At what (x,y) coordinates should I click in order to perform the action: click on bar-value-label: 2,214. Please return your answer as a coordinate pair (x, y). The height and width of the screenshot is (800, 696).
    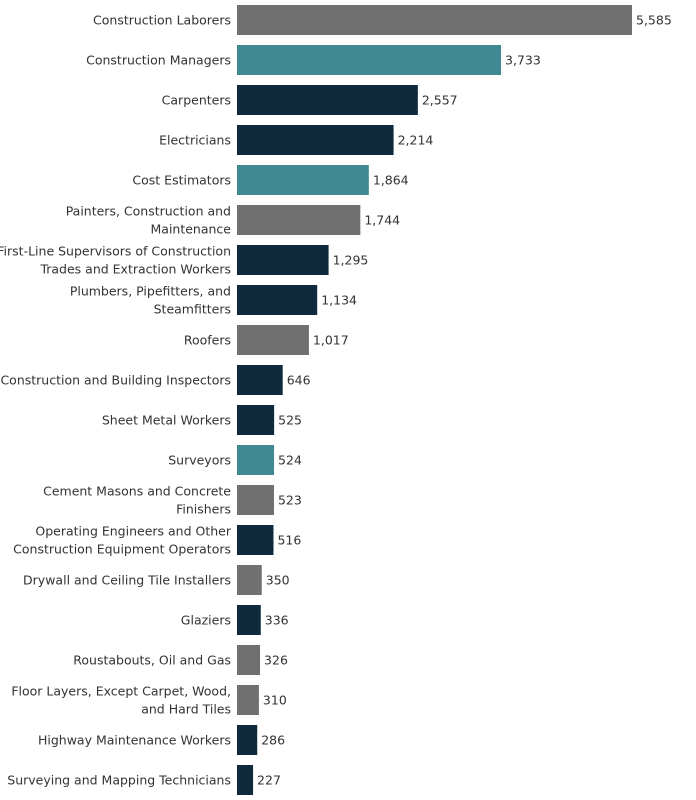
    Looking at the image, I should click on (416, 140).